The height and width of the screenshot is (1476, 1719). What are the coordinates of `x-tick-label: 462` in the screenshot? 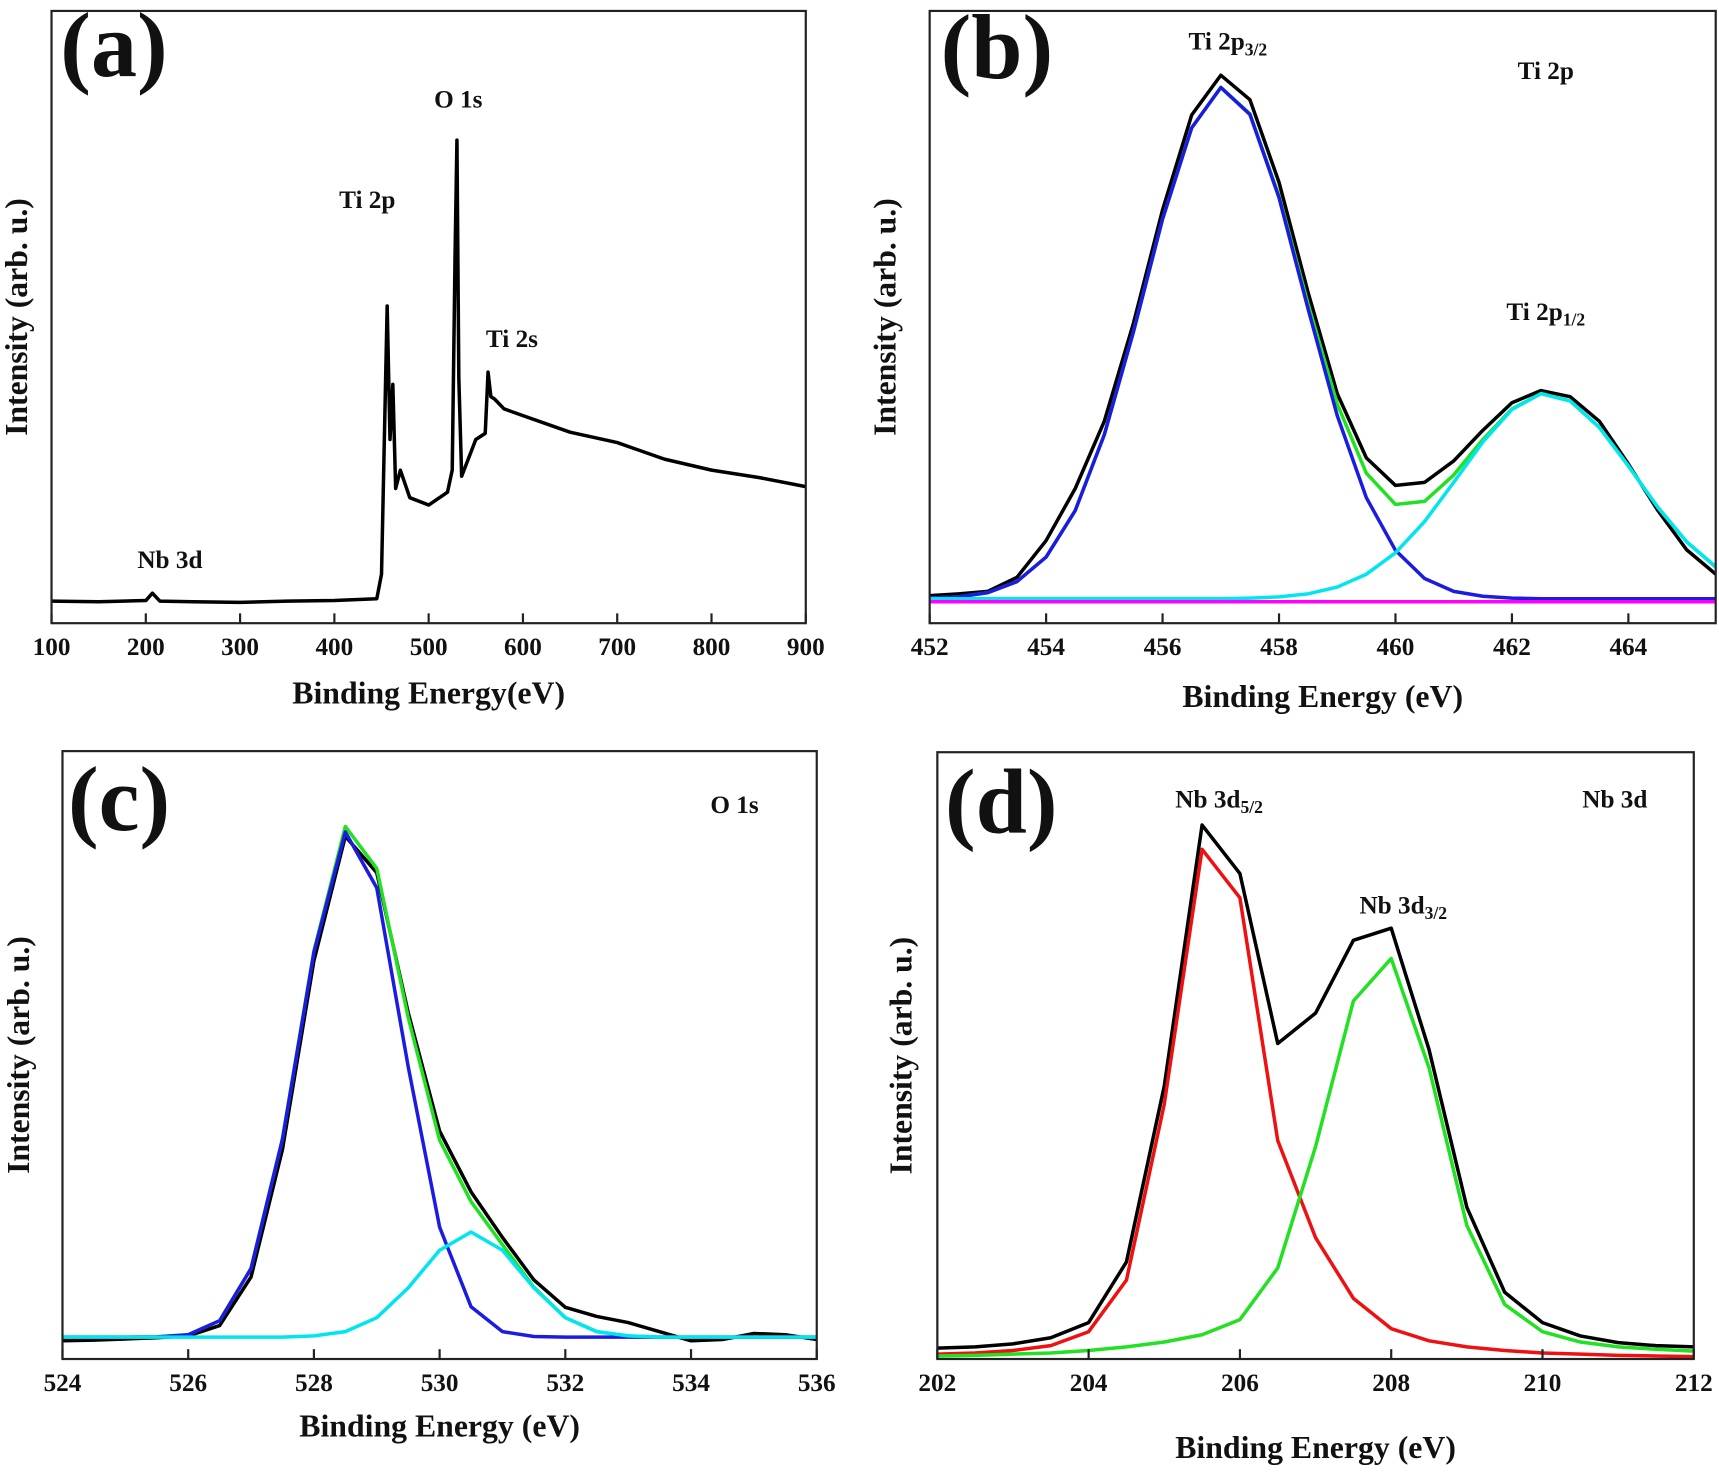 It's located at (1512, 647).